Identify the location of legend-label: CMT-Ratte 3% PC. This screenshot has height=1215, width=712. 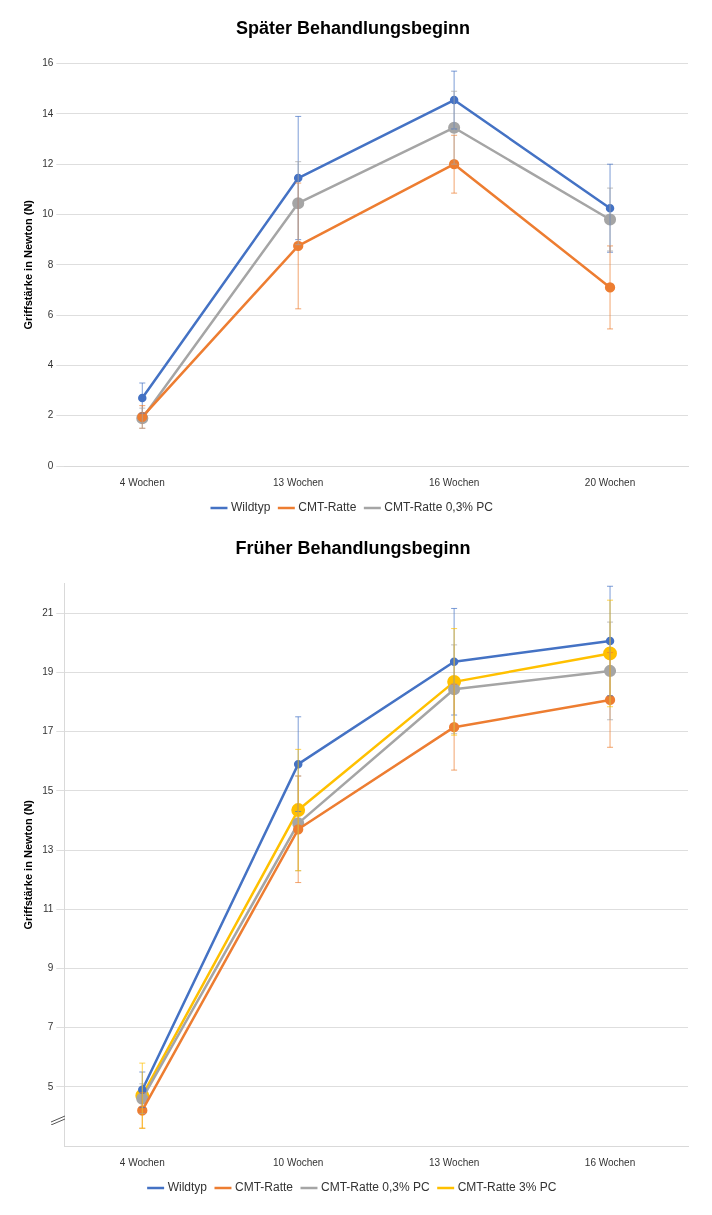
(507, 1187).